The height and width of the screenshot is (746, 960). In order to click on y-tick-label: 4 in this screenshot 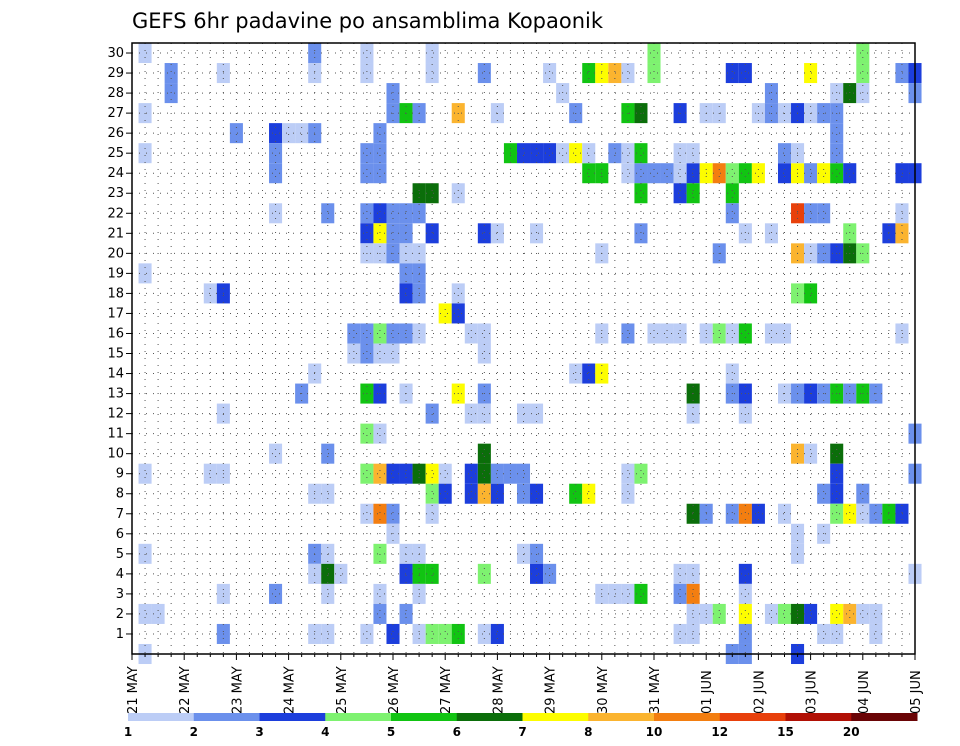, I will do `click(120, 574)`.